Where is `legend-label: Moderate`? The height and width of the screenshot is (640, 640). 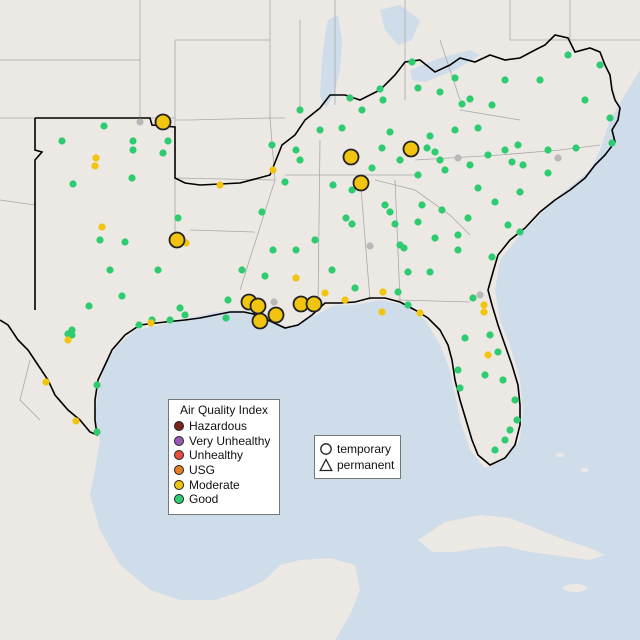 legend-label: Moderate is located at coordinates (214, 484).